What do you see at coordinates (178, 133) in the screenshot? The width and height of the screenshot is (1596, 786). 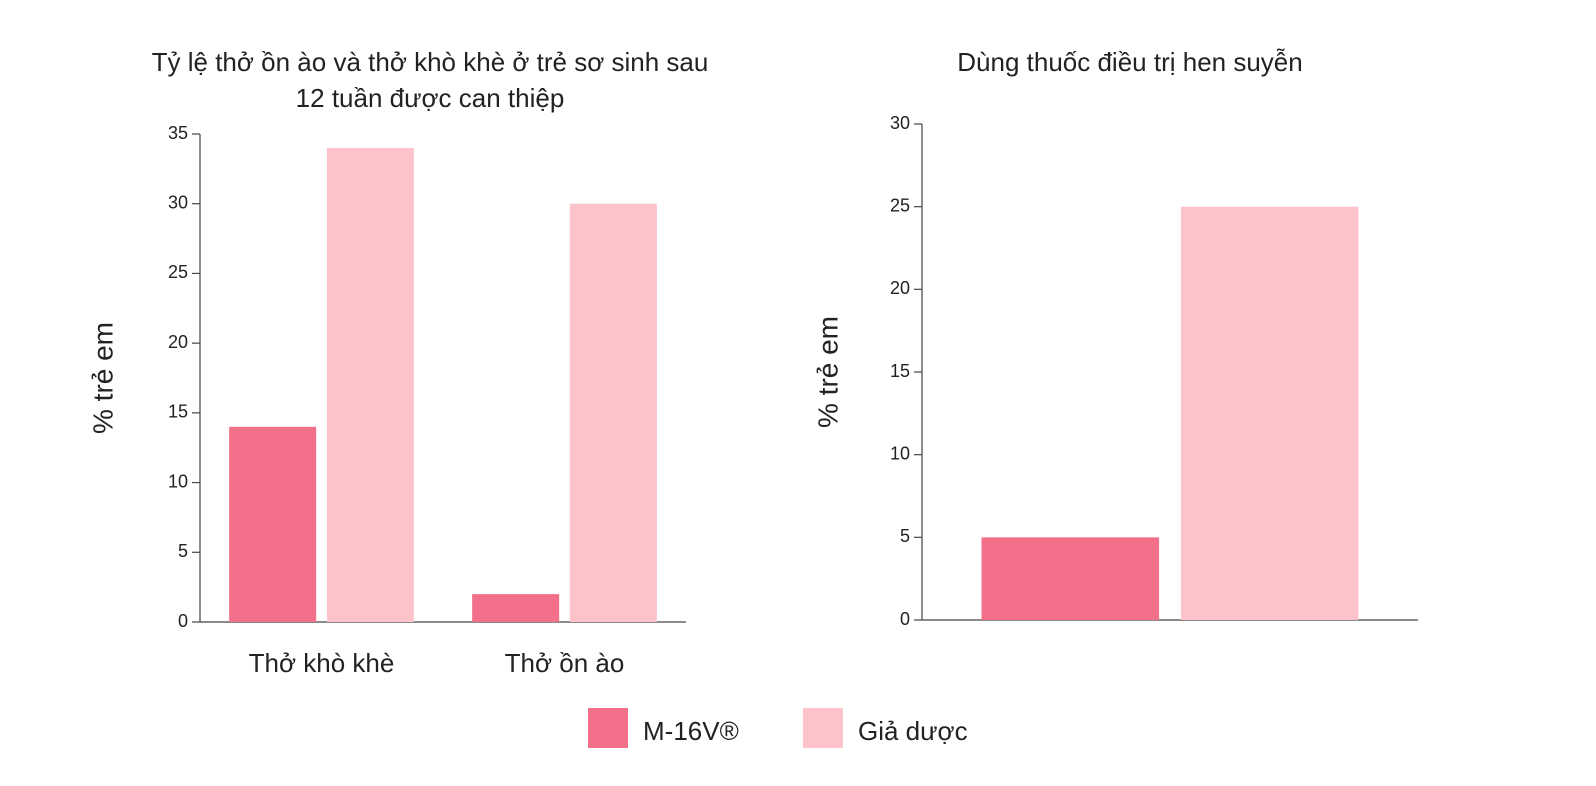 I see `y-tick-label: 35` at bounding box center [178, 133].